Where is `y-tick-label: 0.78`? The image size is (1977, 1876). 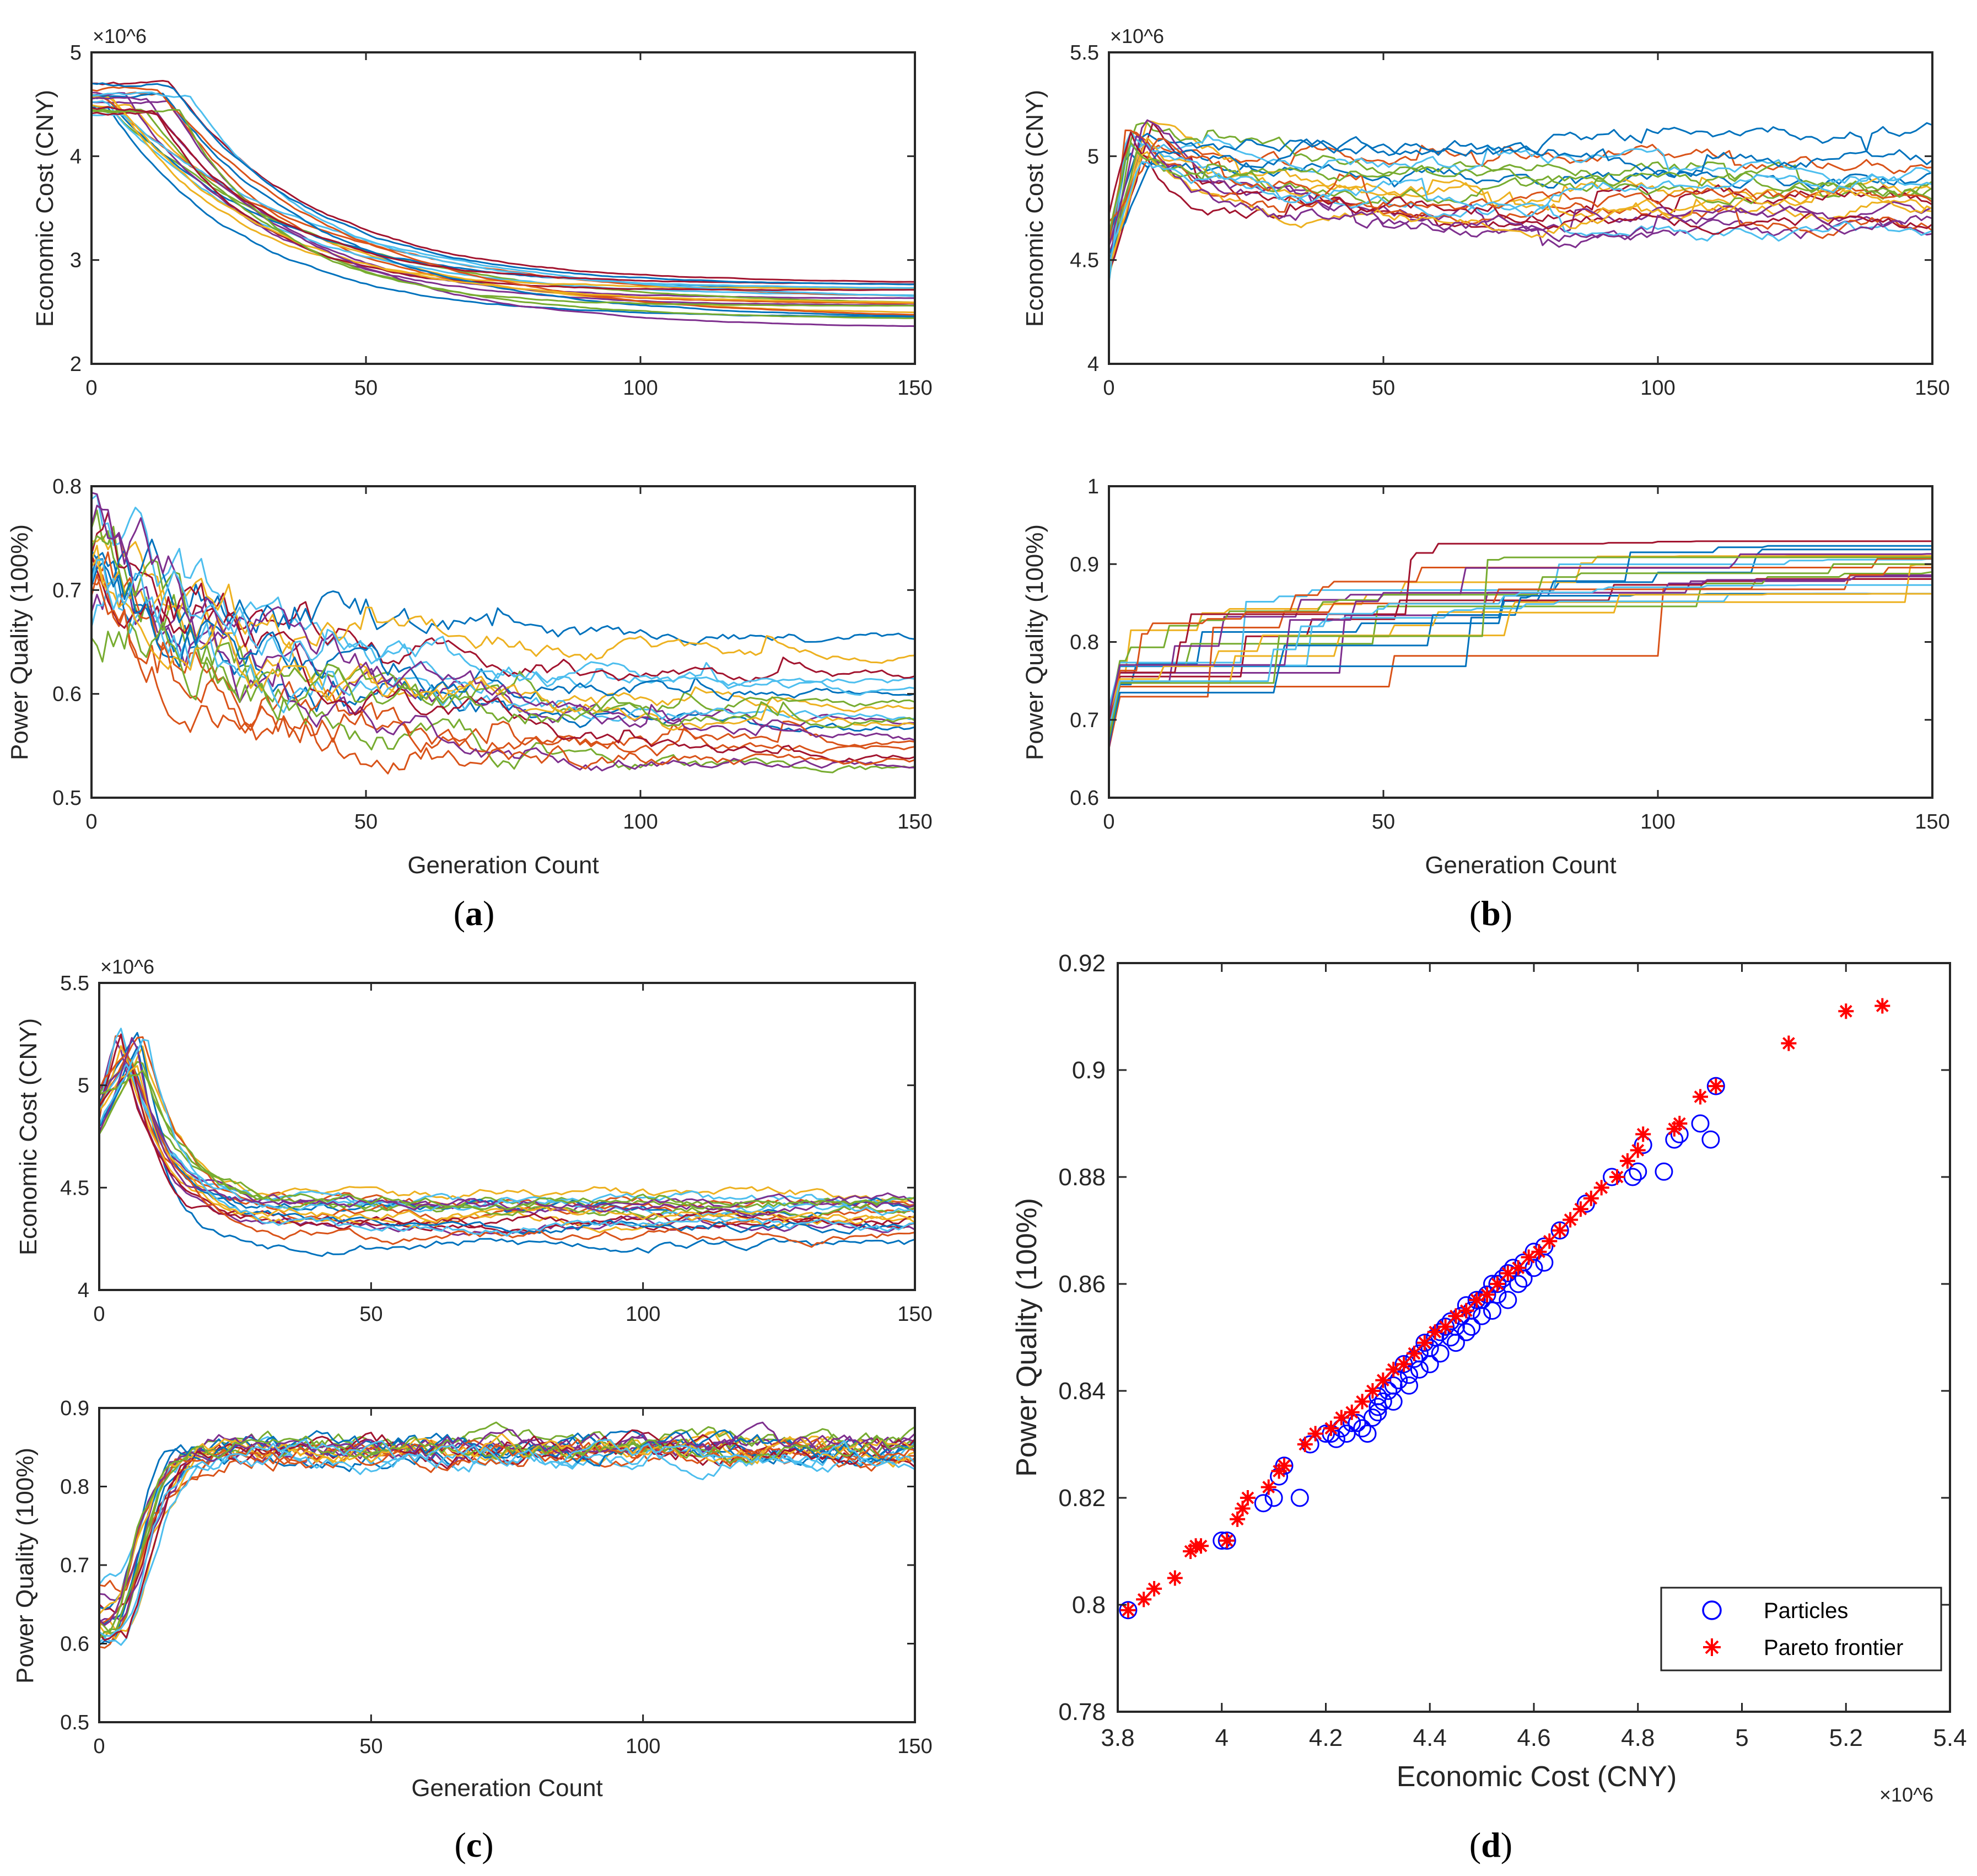 y-tick-label: 0.78 is located at coordinates (1082, 1712).